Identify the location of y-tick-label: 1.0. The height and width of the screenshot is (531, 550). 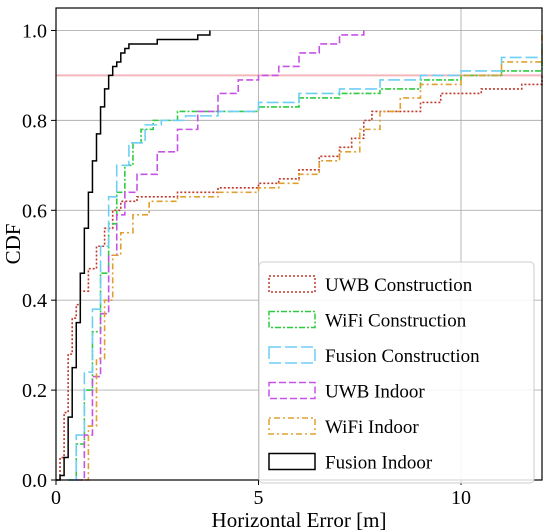
(34, 31).